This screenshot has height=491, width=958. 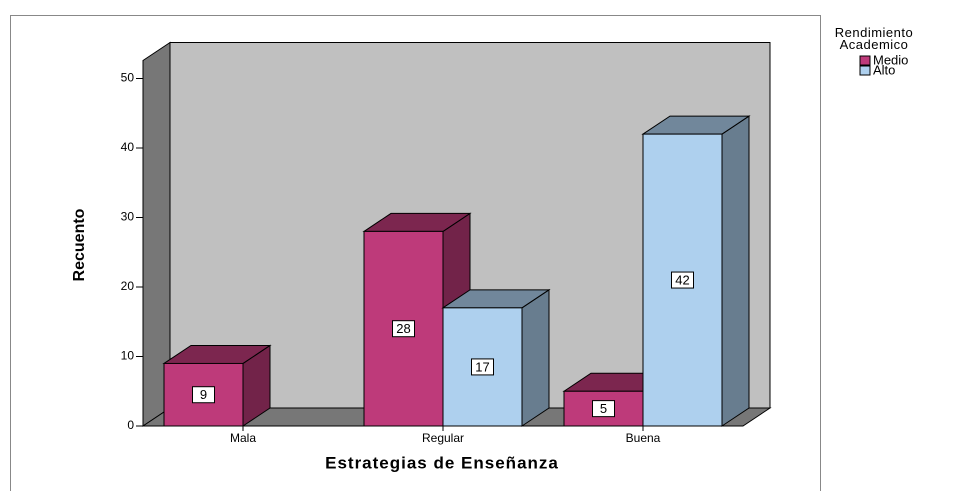 What do you see at coordinates (128, 78) in the screenshot?
I see `y-tick-label: 50` at bounding box center [128, 78].